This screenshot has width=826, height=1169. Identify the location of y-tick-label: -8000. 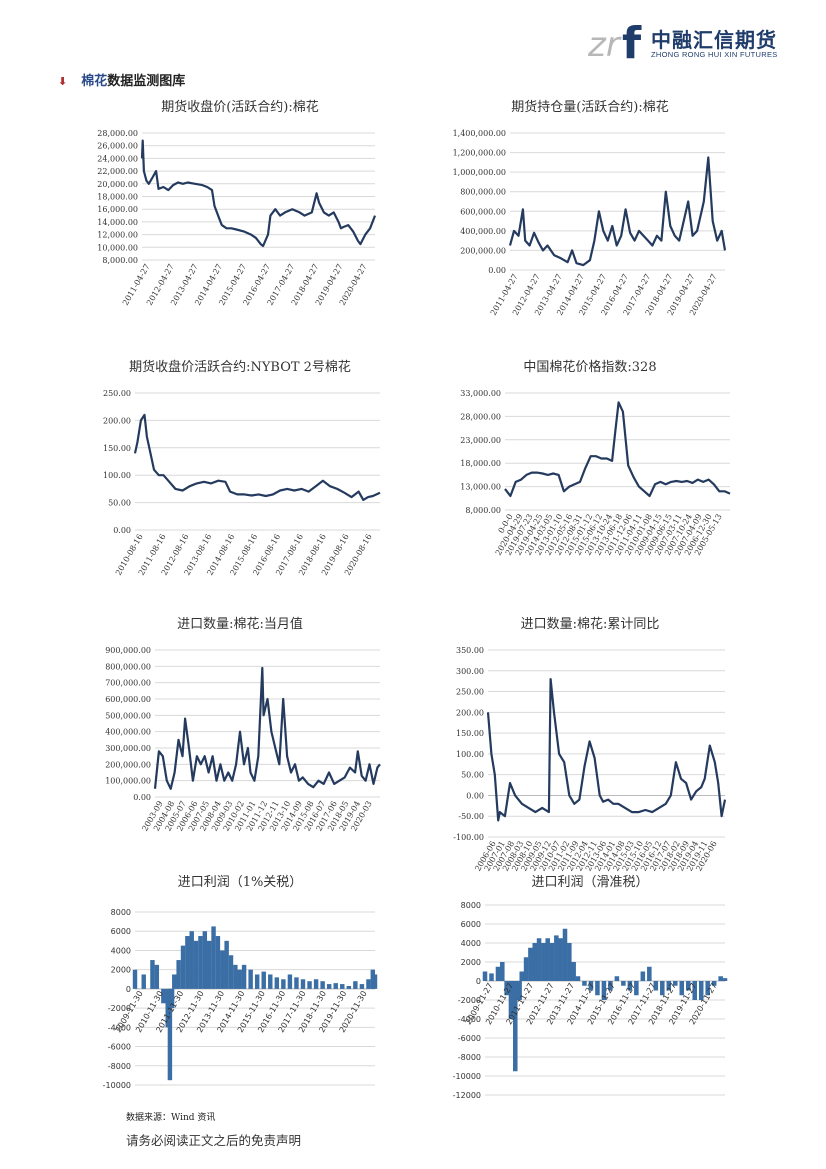
(469, 1057).